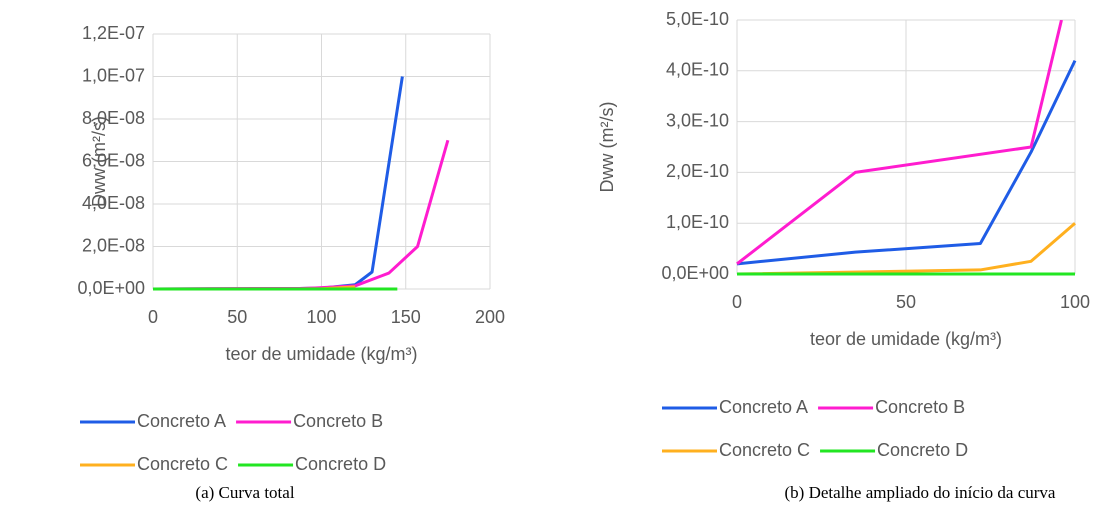  I want to click on y-tick-label: 2,0E-10, so click(697, 171).